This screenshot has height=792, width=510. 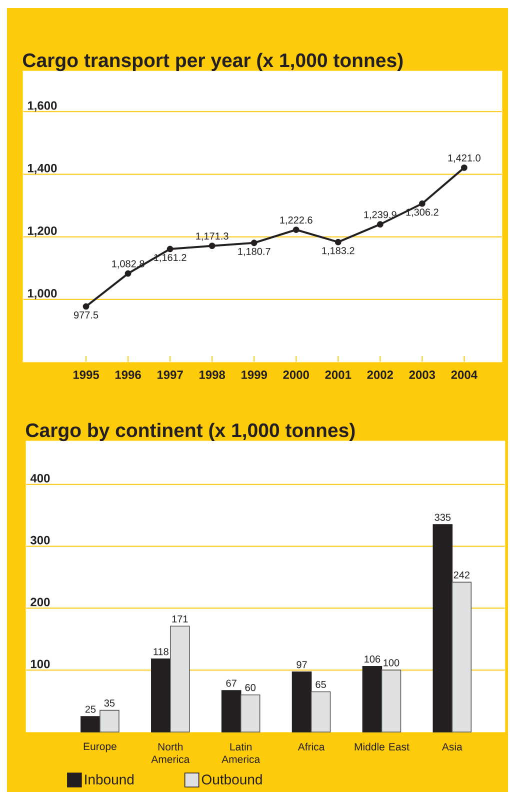 I want to click on x-tick-label: North America, so click(x=170, y=753).